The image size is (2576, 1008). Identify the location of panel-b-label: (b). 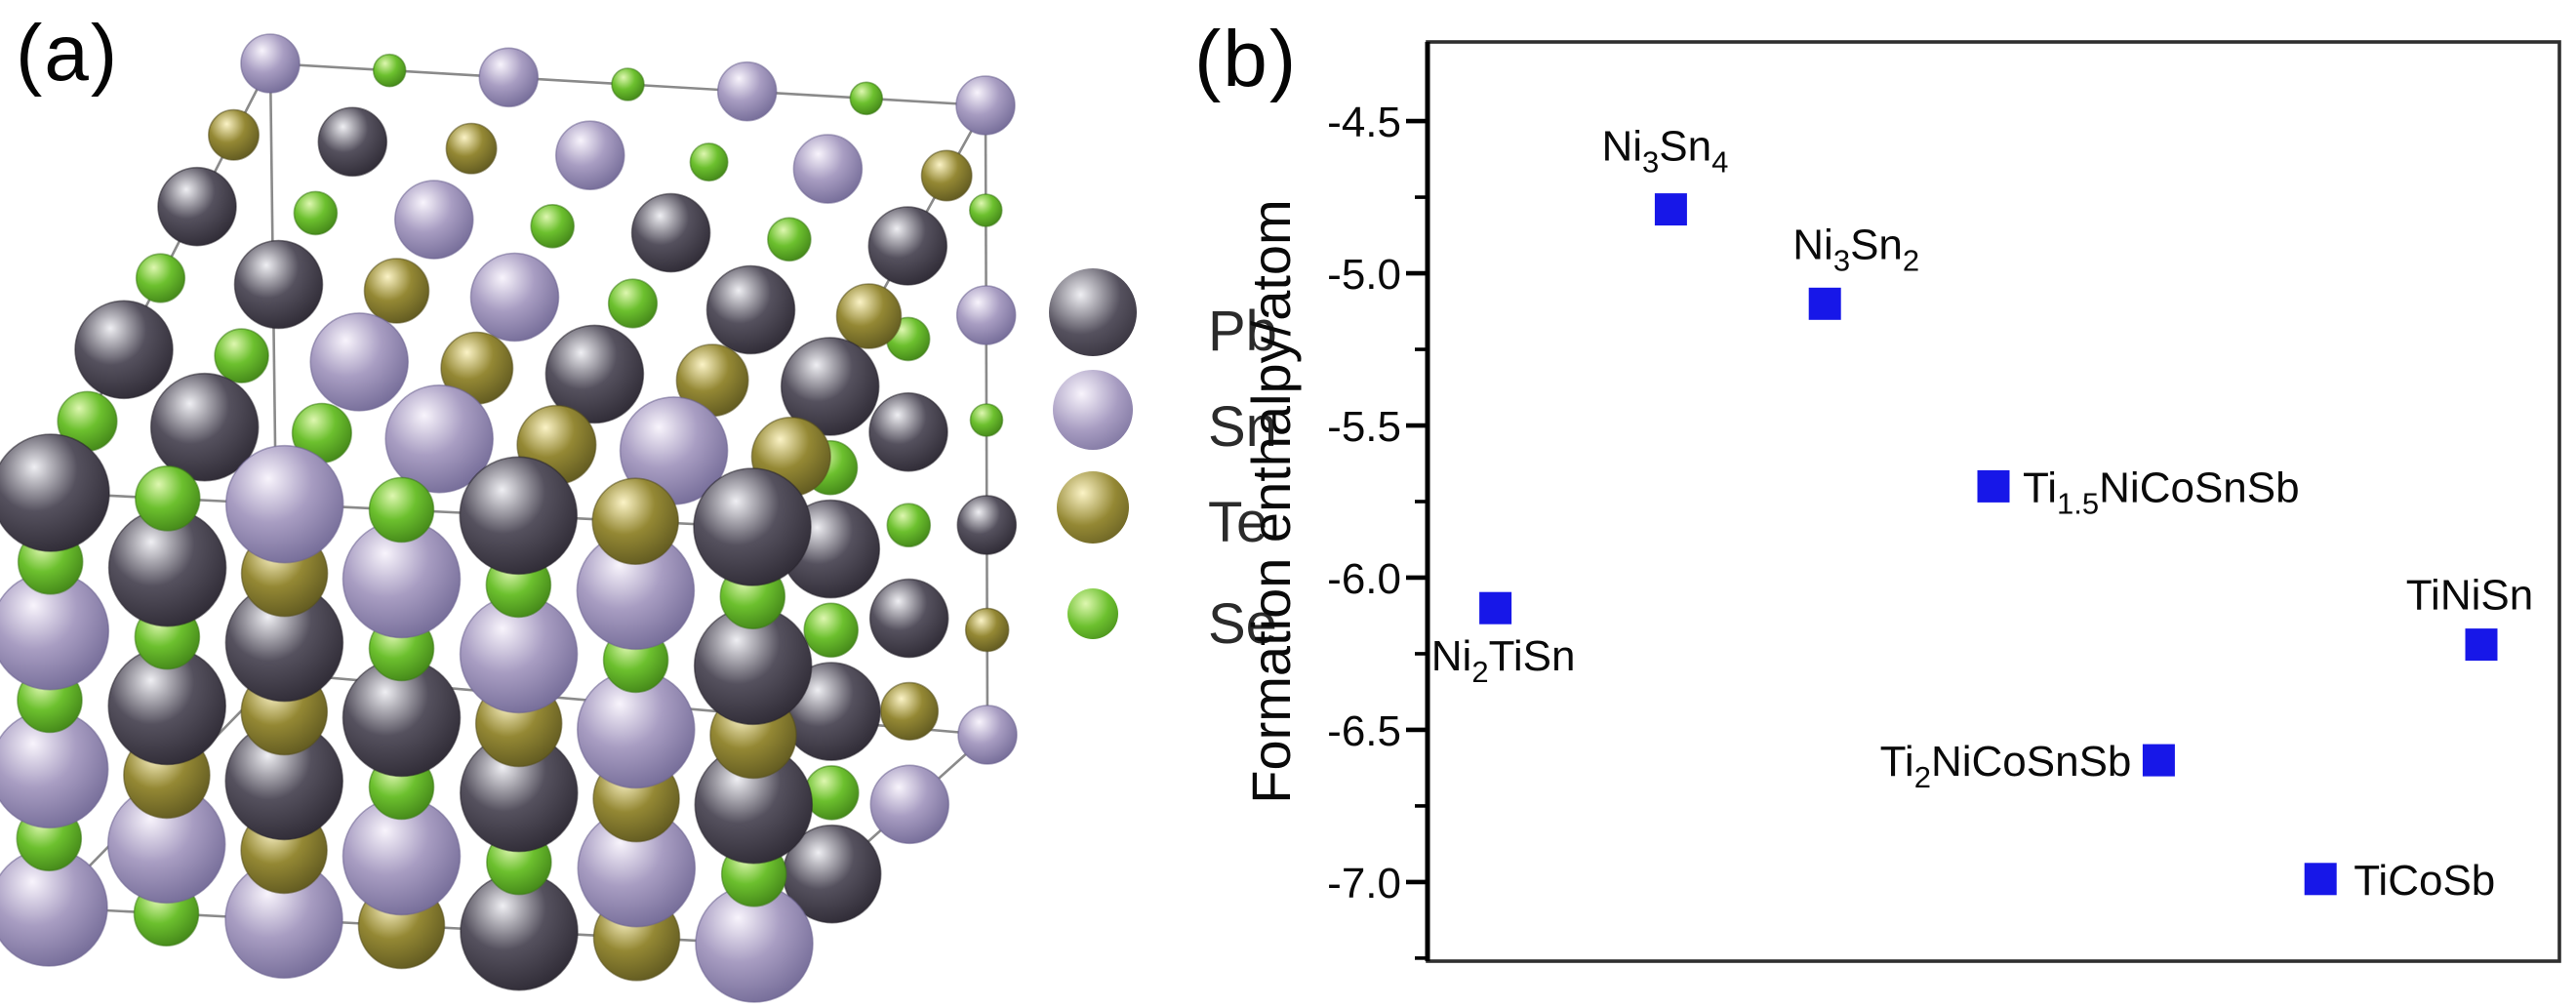
(1246, 59).